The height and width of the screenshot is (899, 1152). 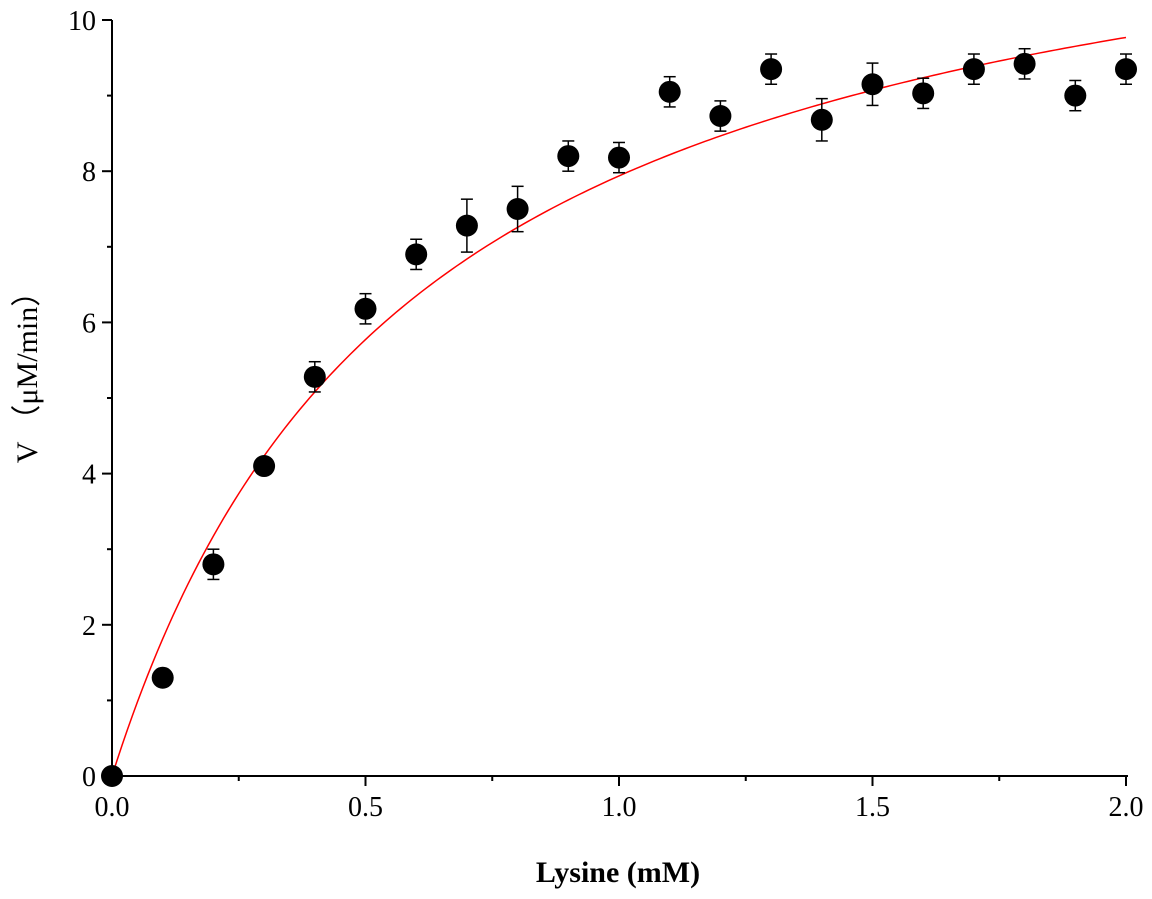 I want to click on y-tick-label: 4, so click(x=89, y=475).